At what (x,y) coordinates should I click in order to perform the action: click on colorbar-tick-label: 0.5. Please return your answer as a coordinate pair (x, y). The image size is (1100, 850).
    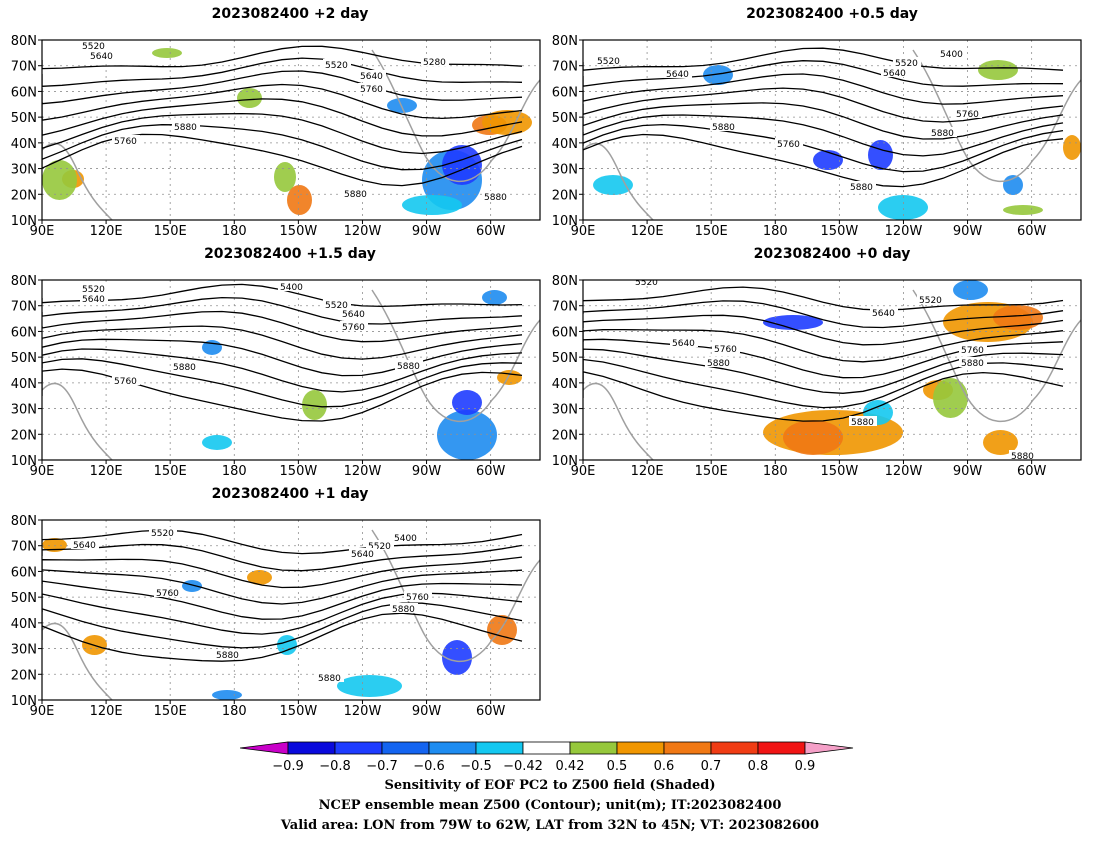
    Looking at the image, I should click on (617, 766).